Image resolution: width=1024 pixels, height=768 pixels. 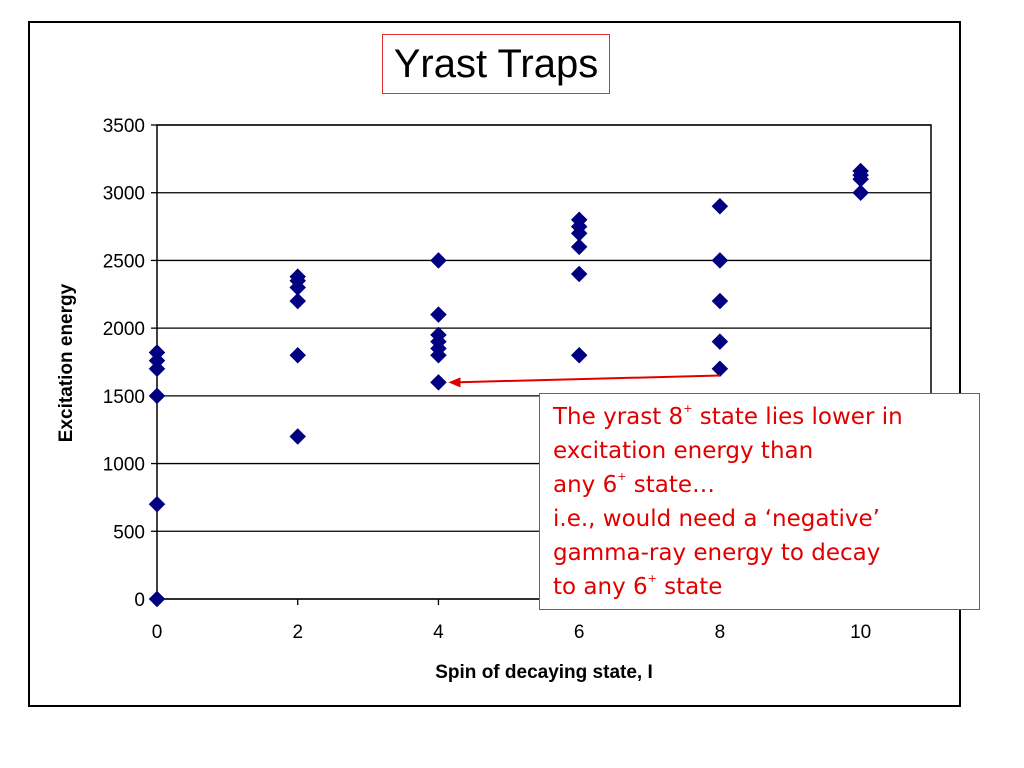 What do you see at coordinates (600, 587) in the screenshot?
I see `note-text: to any 6` at bounding box center [600, 587].